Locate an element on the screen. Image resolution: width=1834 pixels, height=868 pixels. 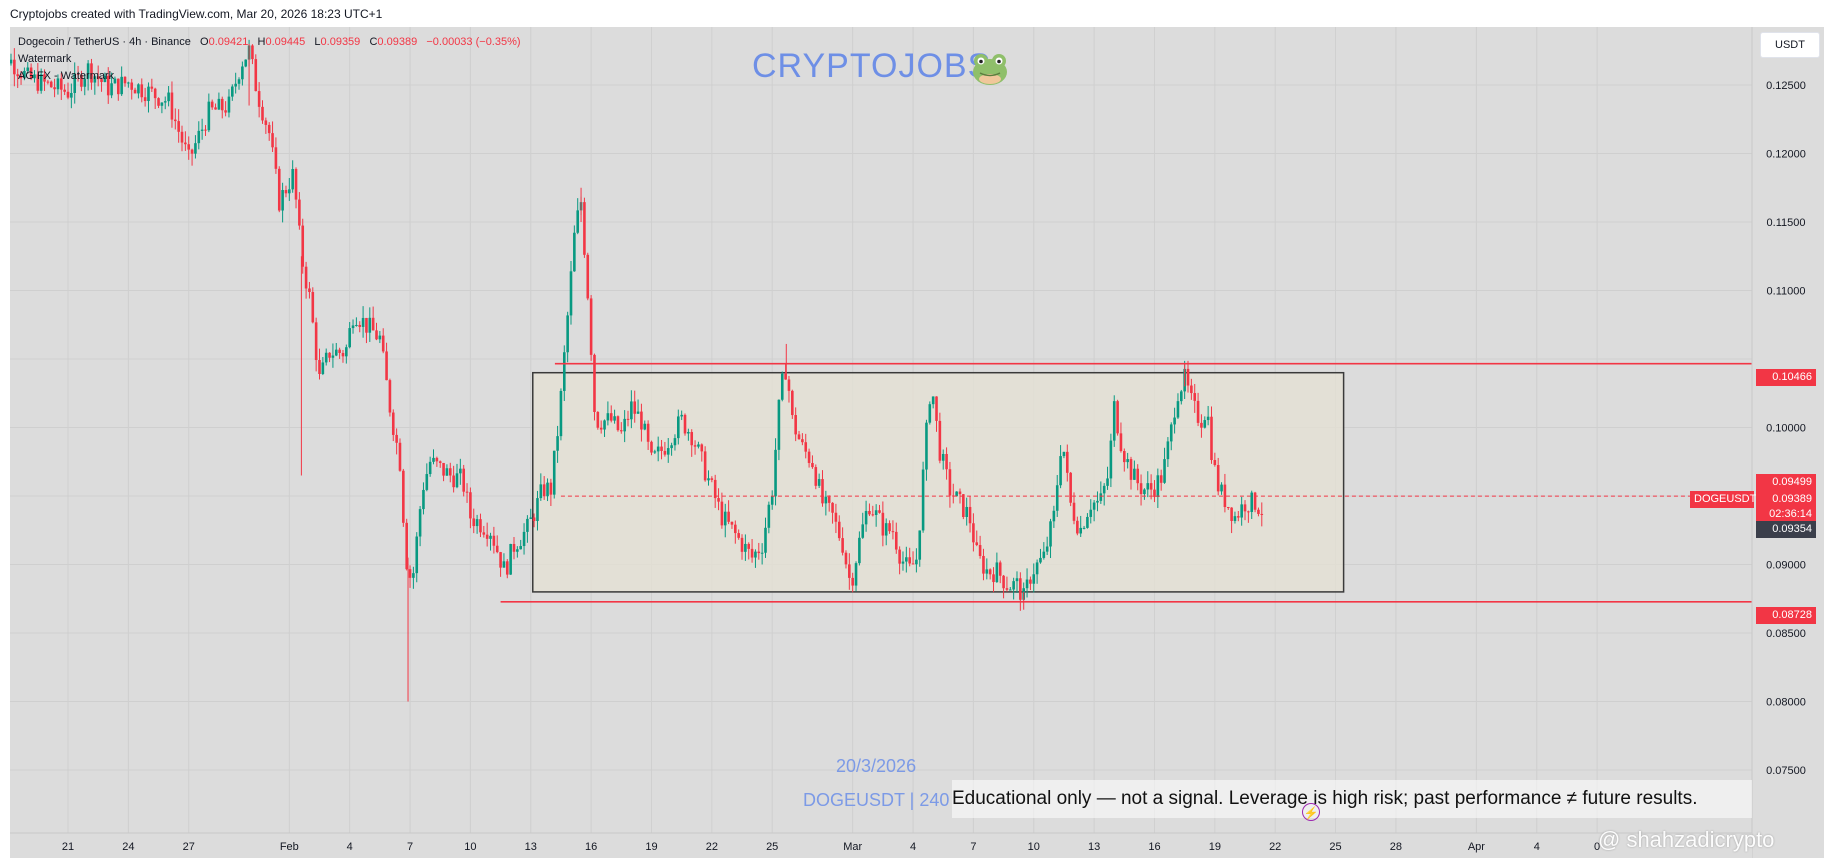
currency-button: USDT is located at coordinates (1790, 45).